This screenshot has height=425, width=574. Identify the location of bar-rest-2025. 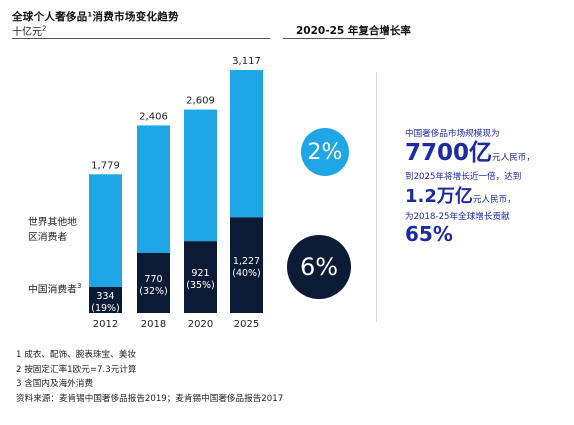
(246, 144).